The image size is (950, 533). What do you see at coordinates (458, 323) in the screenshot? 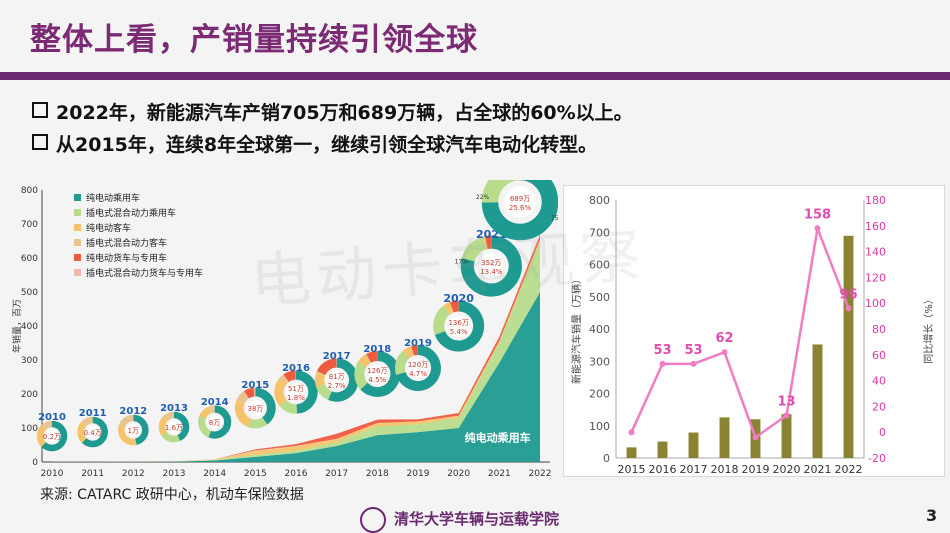
I see `donut-value-label: 136万` at bounding box center [458, 323].